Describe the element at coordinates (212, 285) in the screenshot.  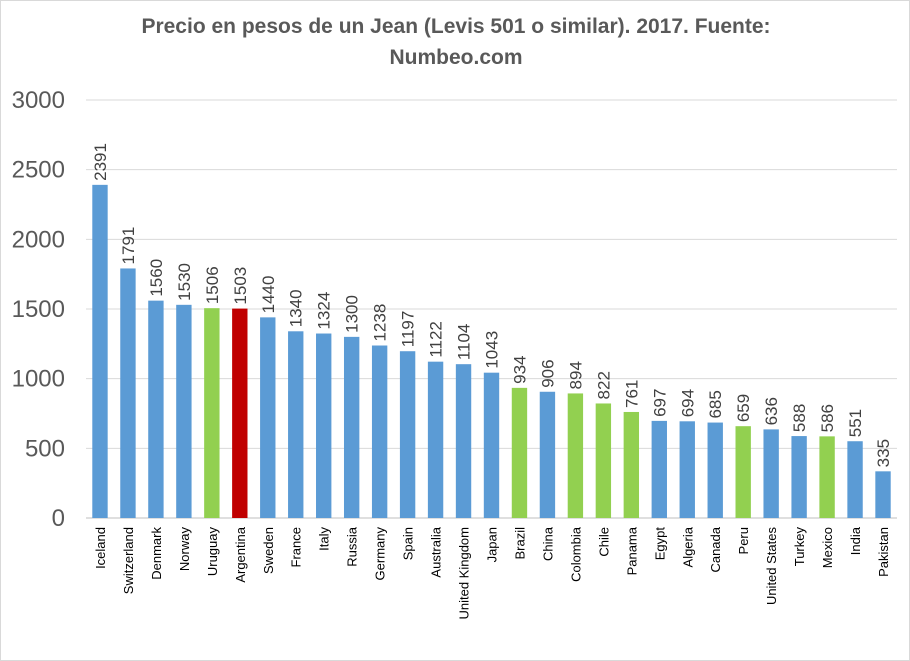
I see `data-label: 1506` at that location.